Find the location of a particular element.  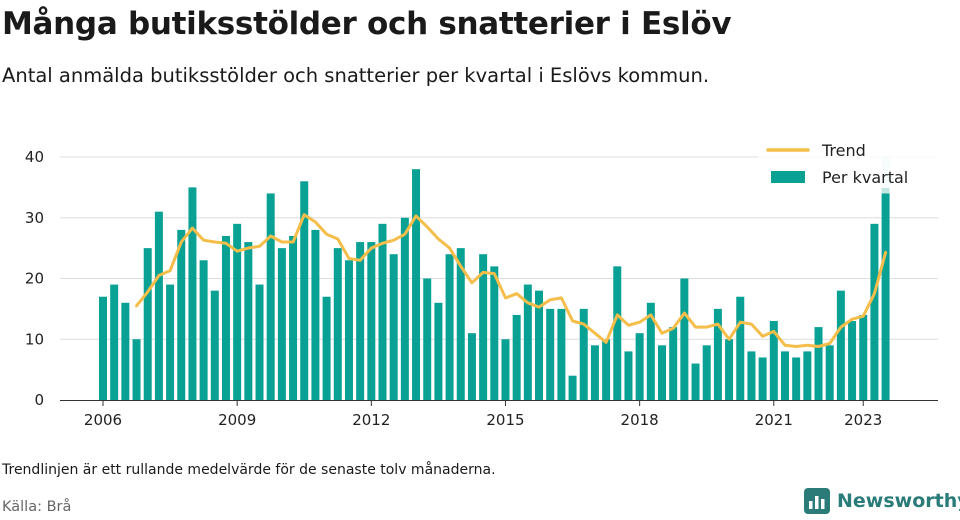

y-tick-label: 0 is located at coordinates (39, 400).